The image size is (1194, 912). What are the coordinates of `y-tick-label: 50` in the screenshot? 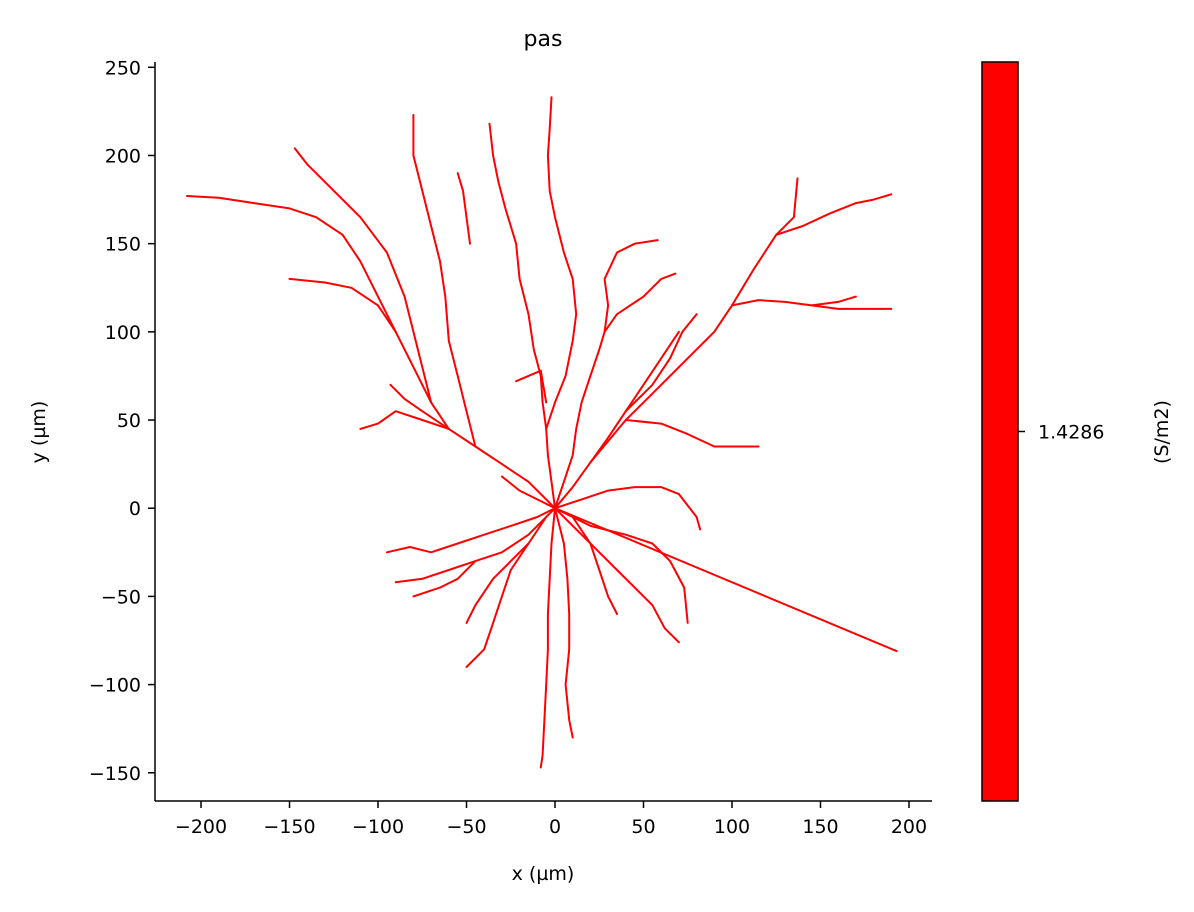 It's located at (129, 421).